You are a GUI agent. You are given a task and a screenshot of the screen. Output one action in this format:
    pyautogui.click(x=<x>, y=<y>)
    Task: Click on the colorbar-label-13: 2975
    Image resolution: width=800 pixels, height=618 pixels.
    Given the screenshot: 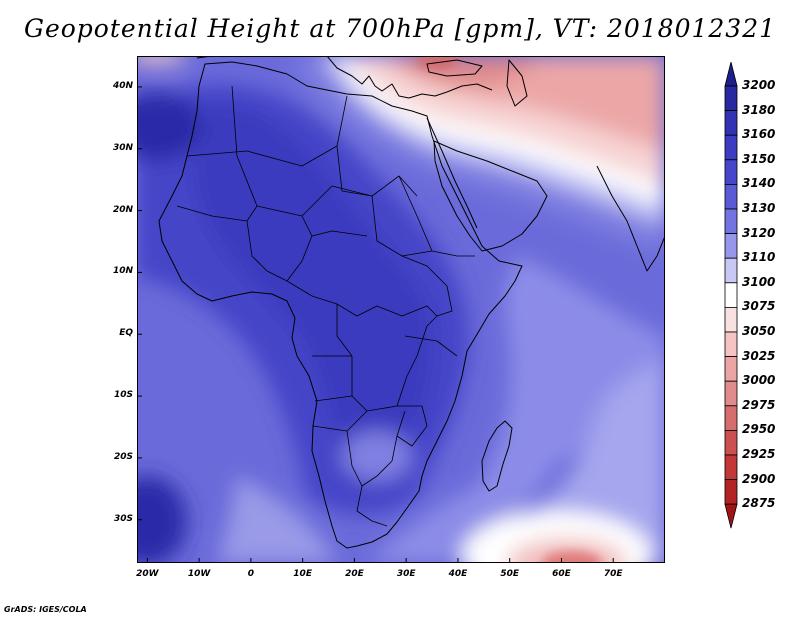 What is the action you would take?
    pyautogui.click(x=759, y=404)
    